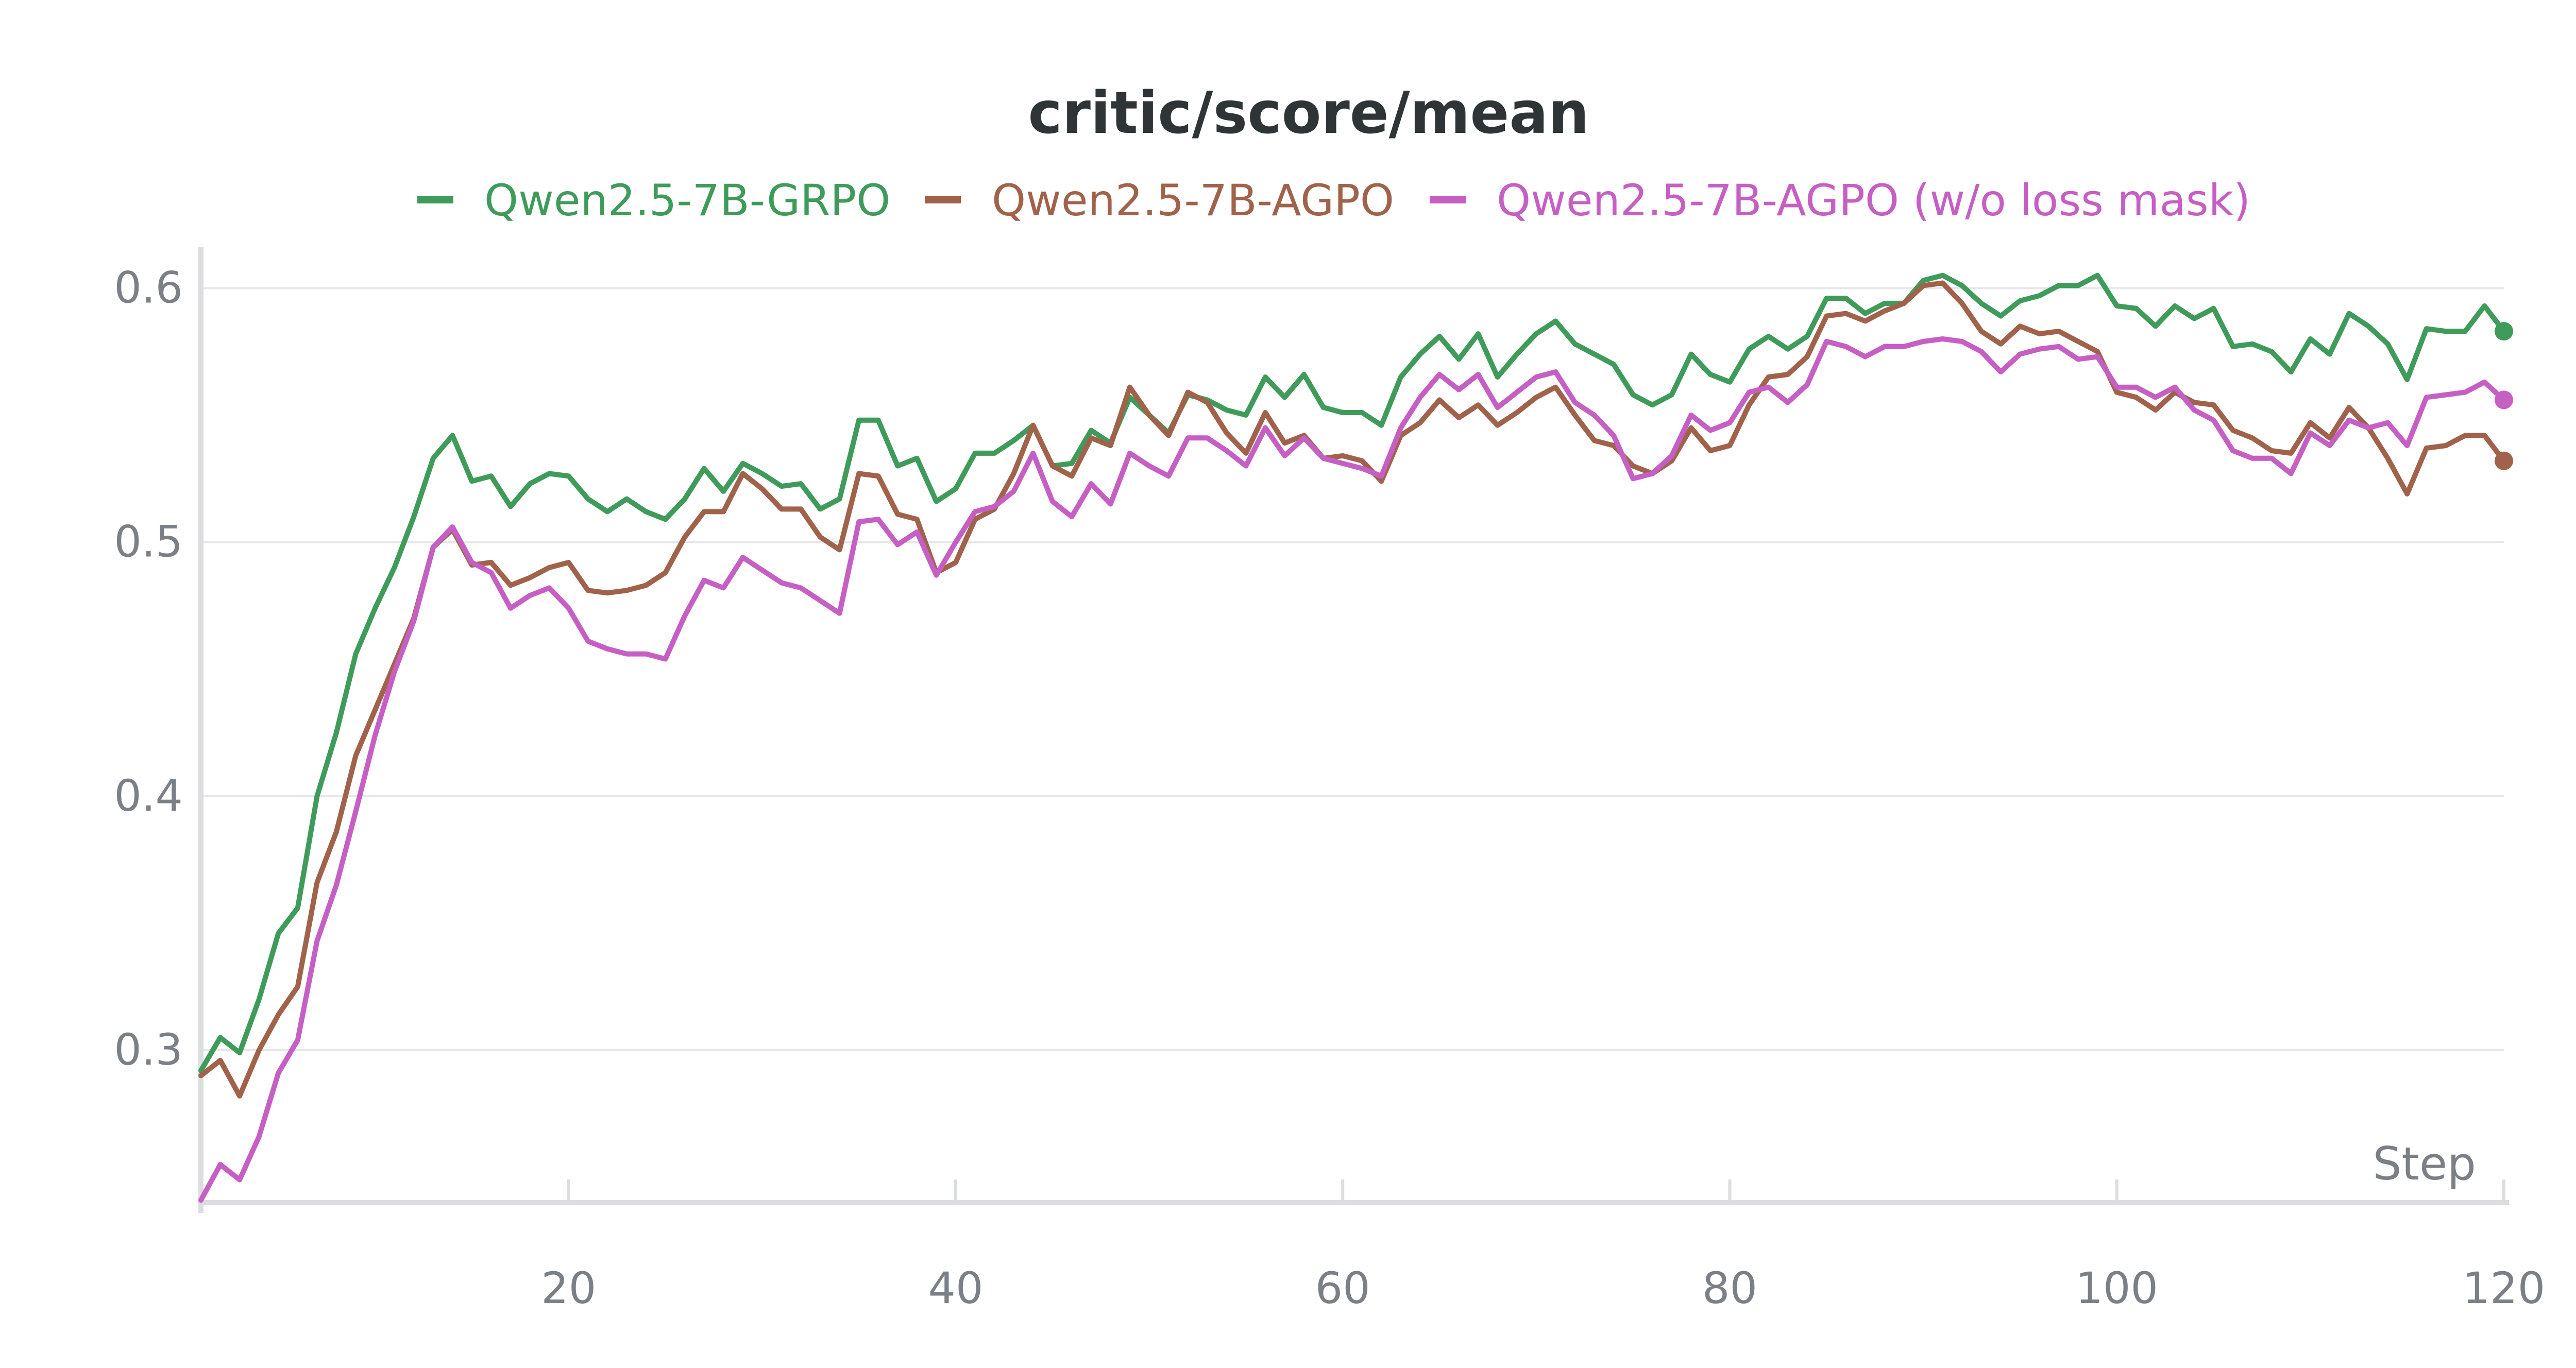 The height and width of the screenshot is (1368, 2576). What do you see at coordinates (568, 1288) in the screenshot?
I see `x-tick-label: 20` at bounding box center [568, 1288].